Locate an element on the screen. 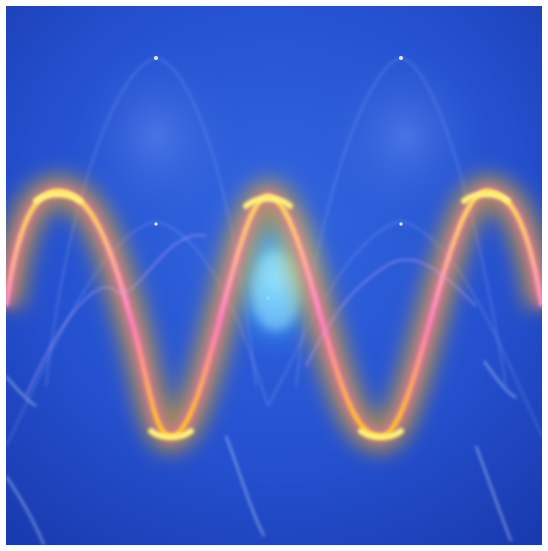 This screenshot has height=551, width=548. ambient-glow-left is located at coordinates (156, 136).